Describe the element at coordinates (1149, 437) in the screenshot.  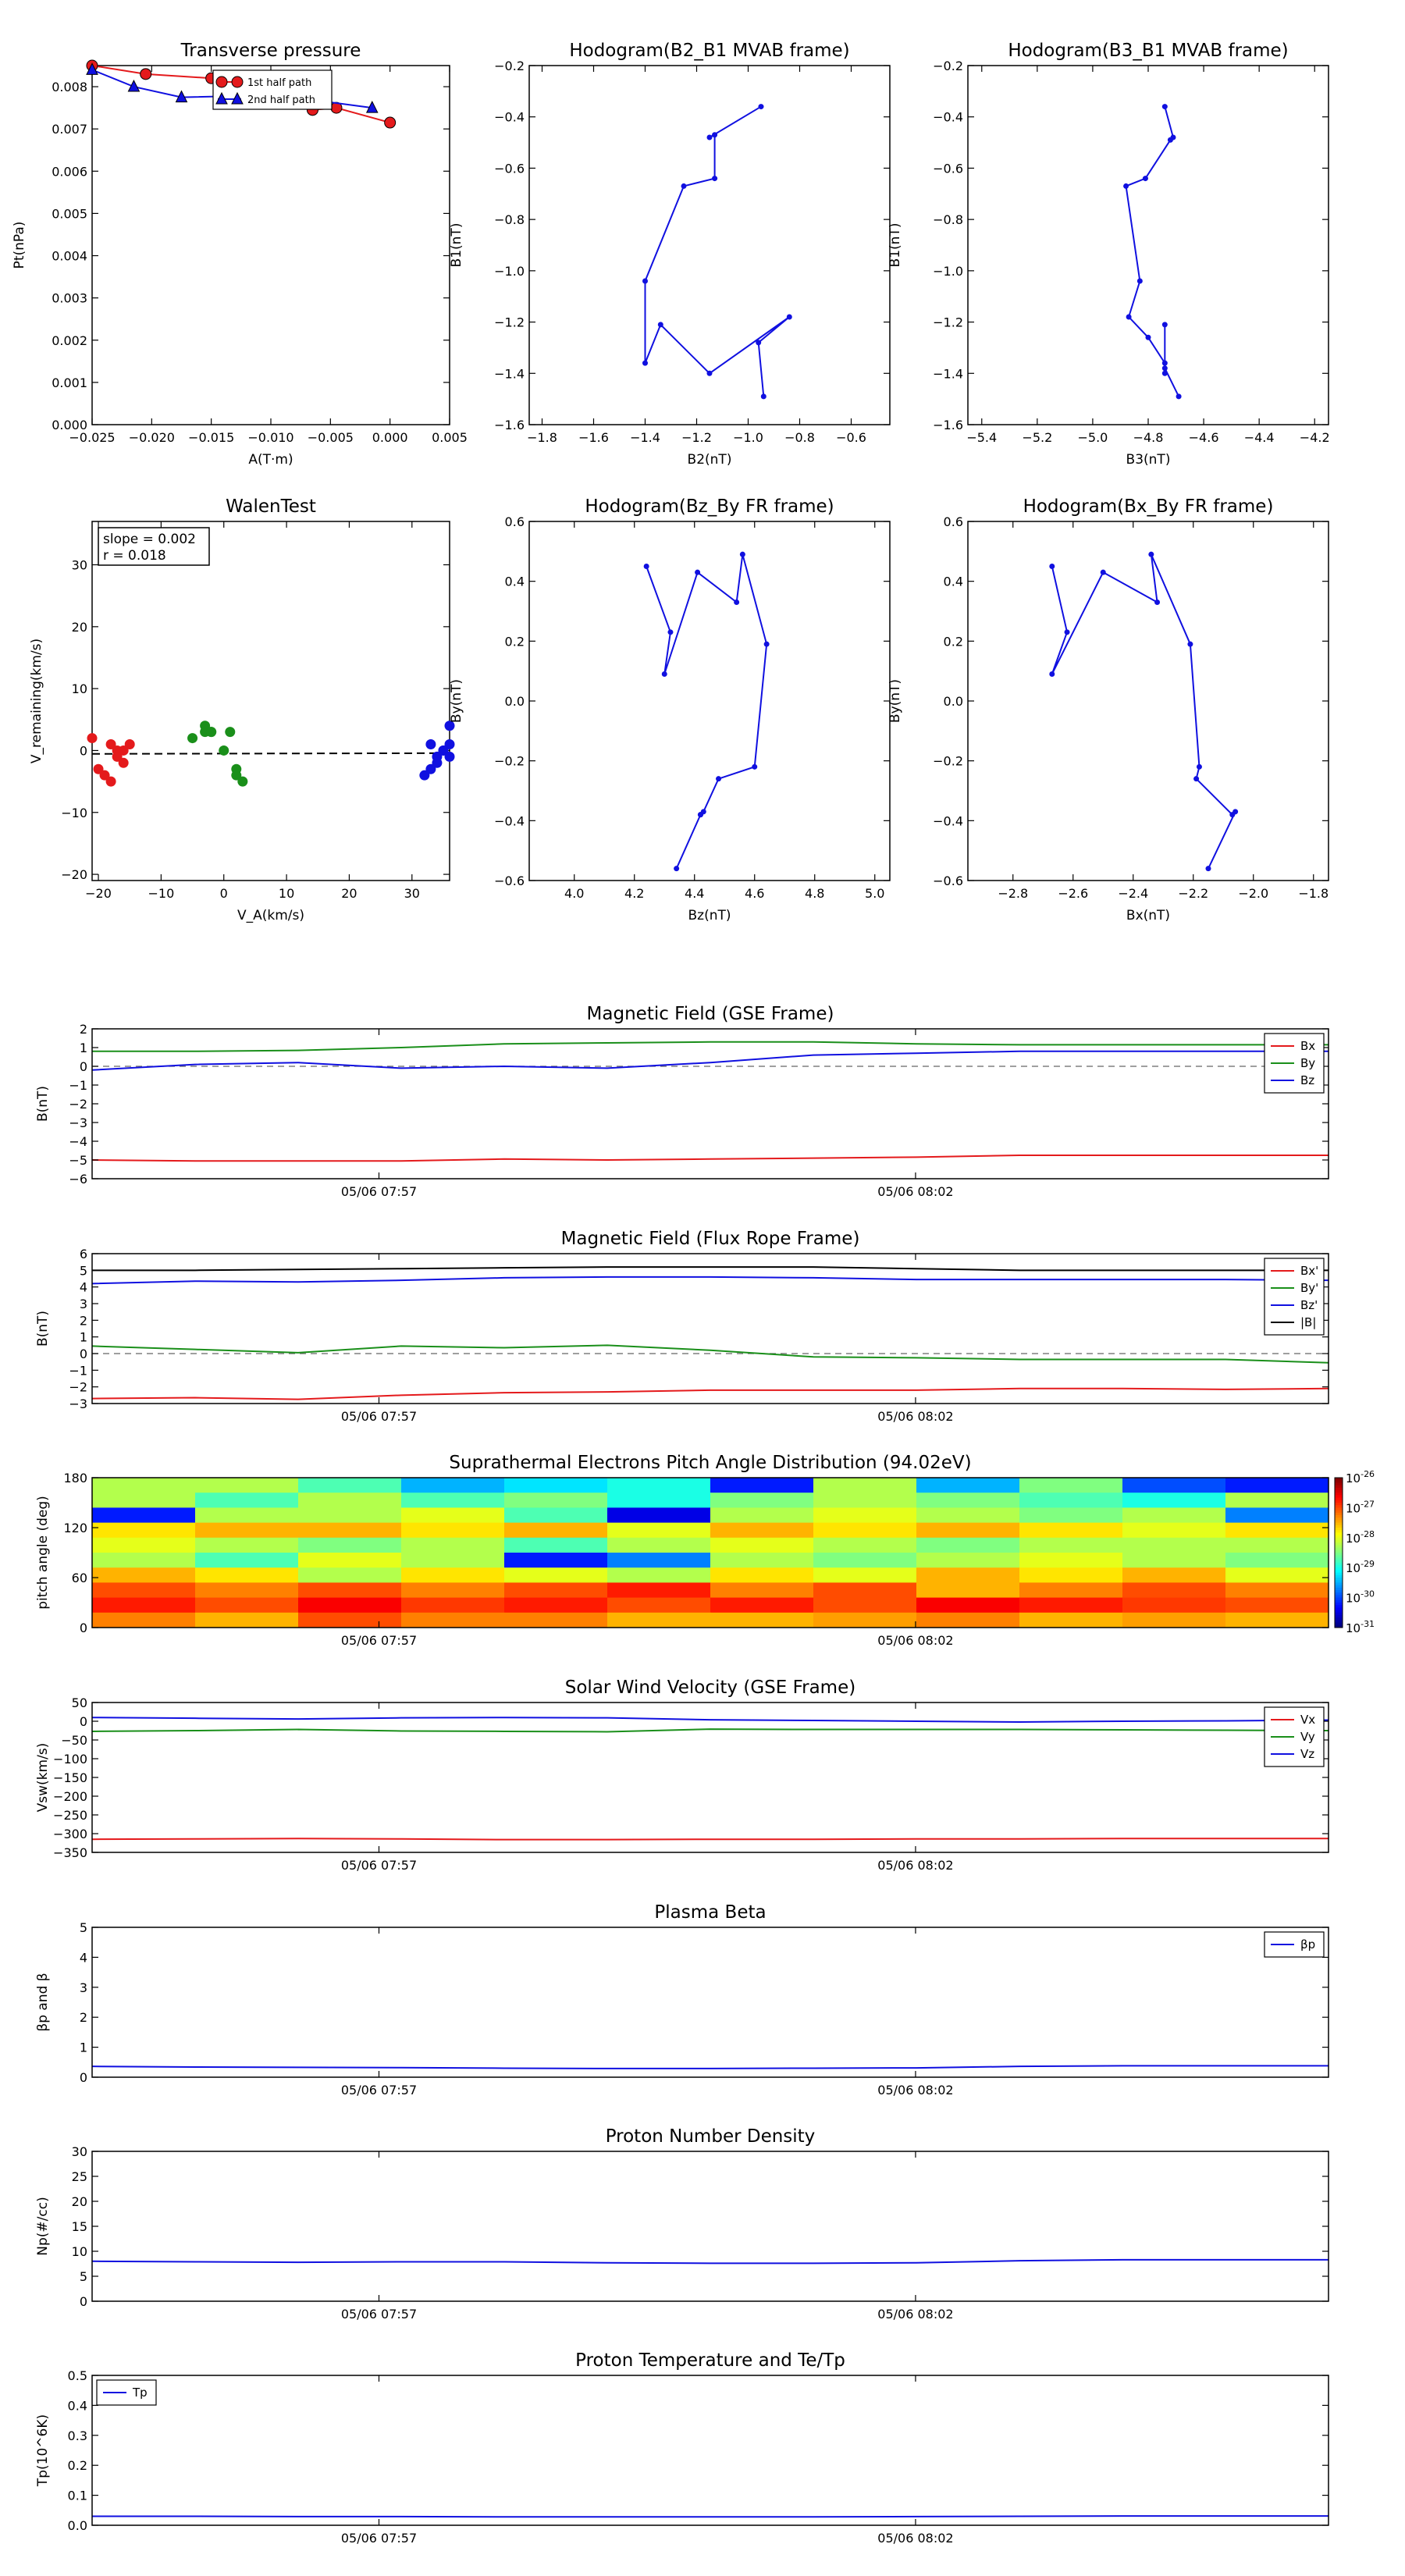
I see `x-tick-label: −4.8` at that location.